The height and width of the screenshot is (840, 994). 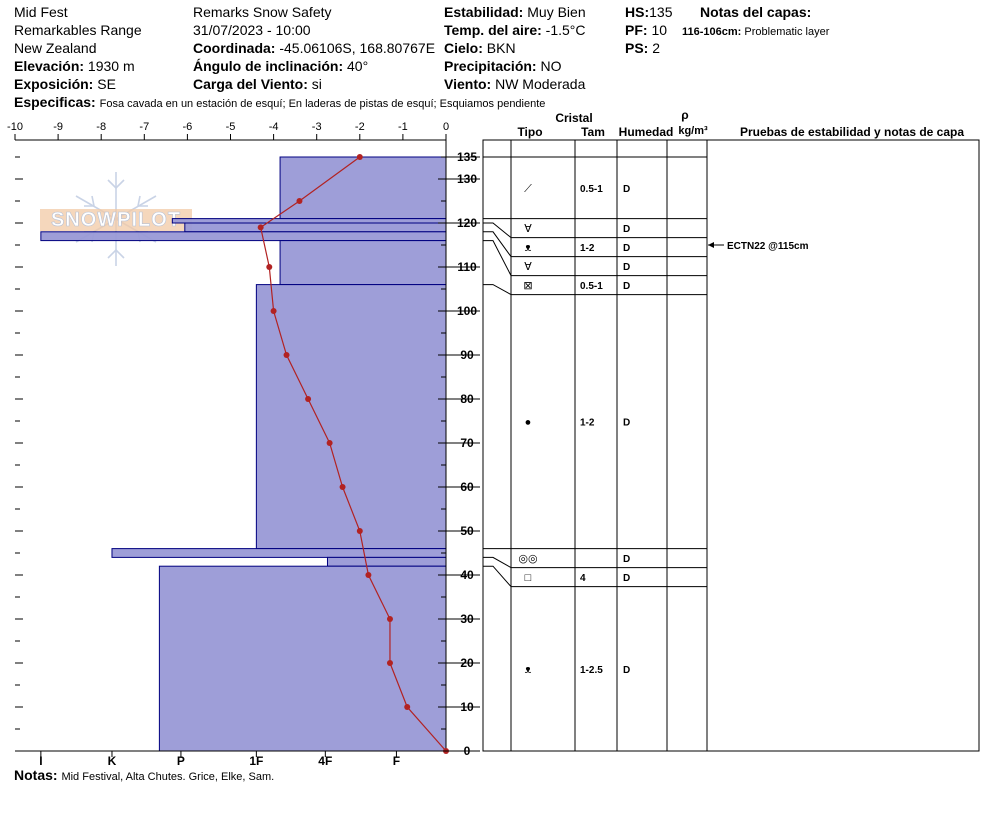 What do you see at coordinates (484, 12) in the screenshot?
I see `stability-label: Estabilidad:` at bounding box center [484, 12].